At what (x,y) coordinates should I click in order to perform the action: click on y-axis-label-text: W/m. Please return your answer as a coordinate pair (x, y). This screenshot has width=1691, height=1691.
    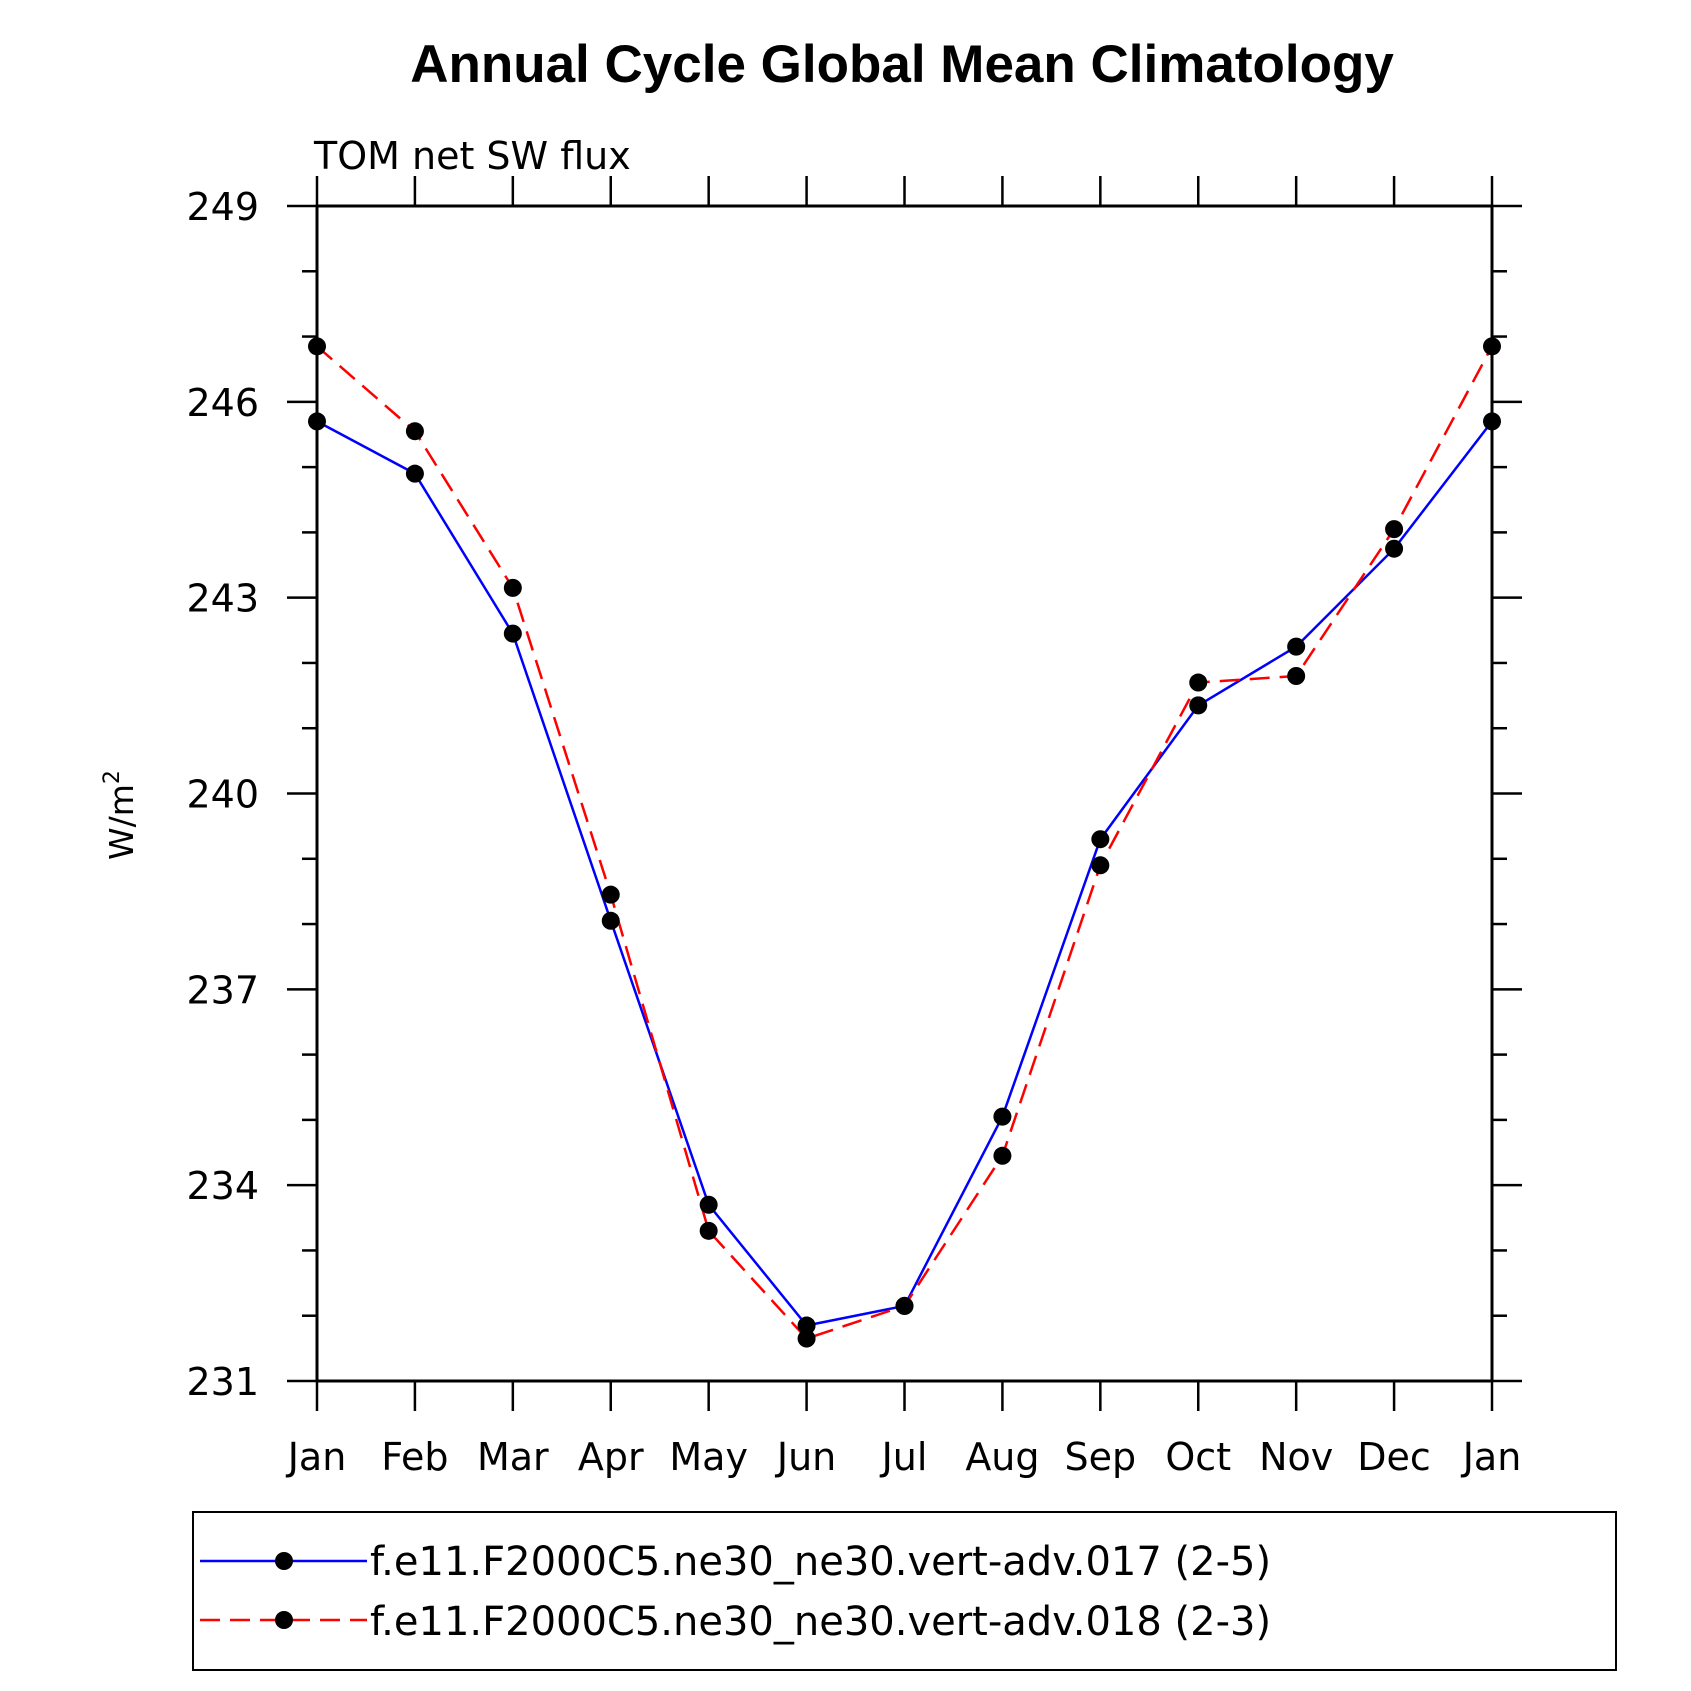
    Looking at the image, I should click on (121, 822).